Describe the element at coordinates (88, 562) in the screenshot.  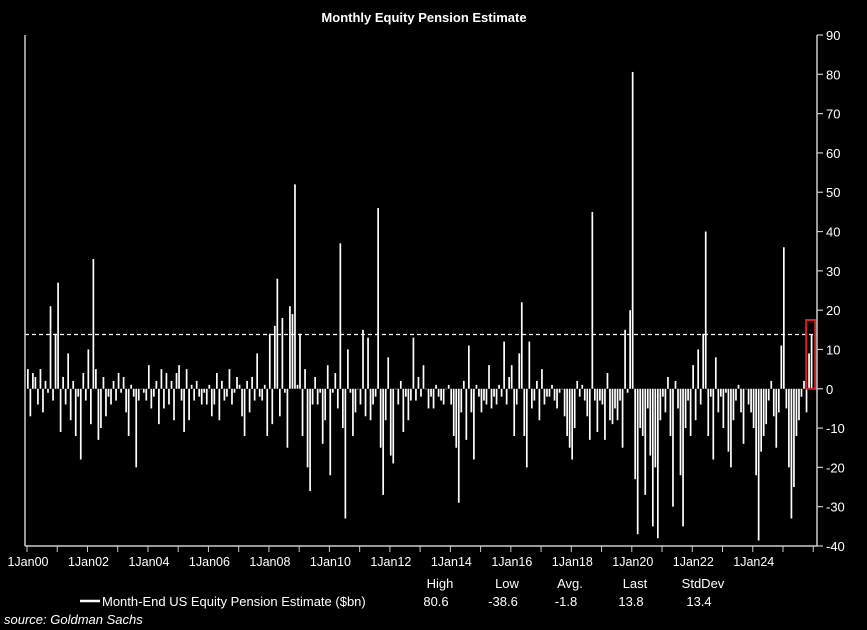
I see `x-tick-label: 1Jan02` at that location.